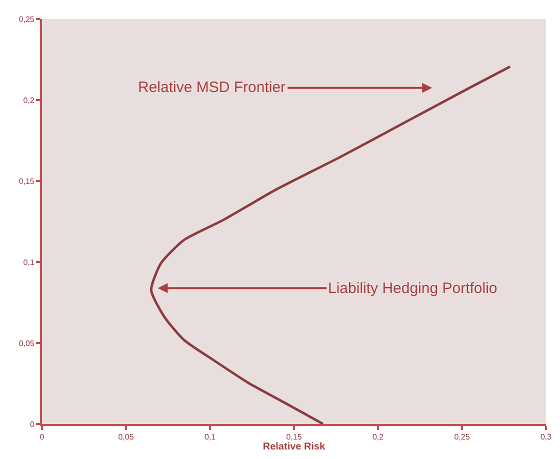 This screenshot has height=459, width=560. What do you see at coordinates (413, 288) in the screenshot?
I see `annotation: Liability Hedging Portfolio` at bounding box center [413, 288].